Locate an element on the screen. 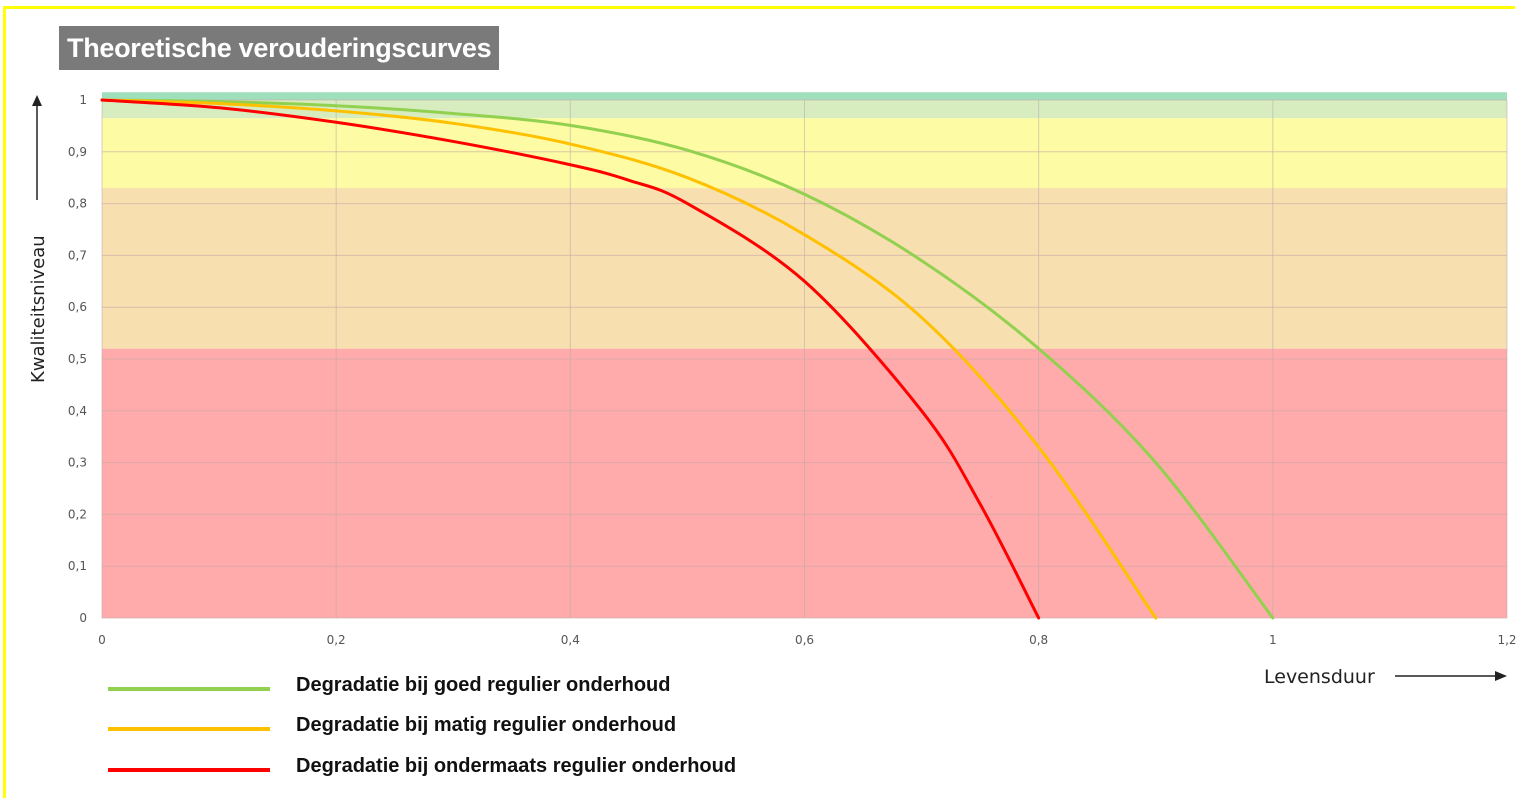 Image resolution: width=1522 pixels, height=802 pixels. x-tick-label: 1 is located at coordinates (1273, 640).